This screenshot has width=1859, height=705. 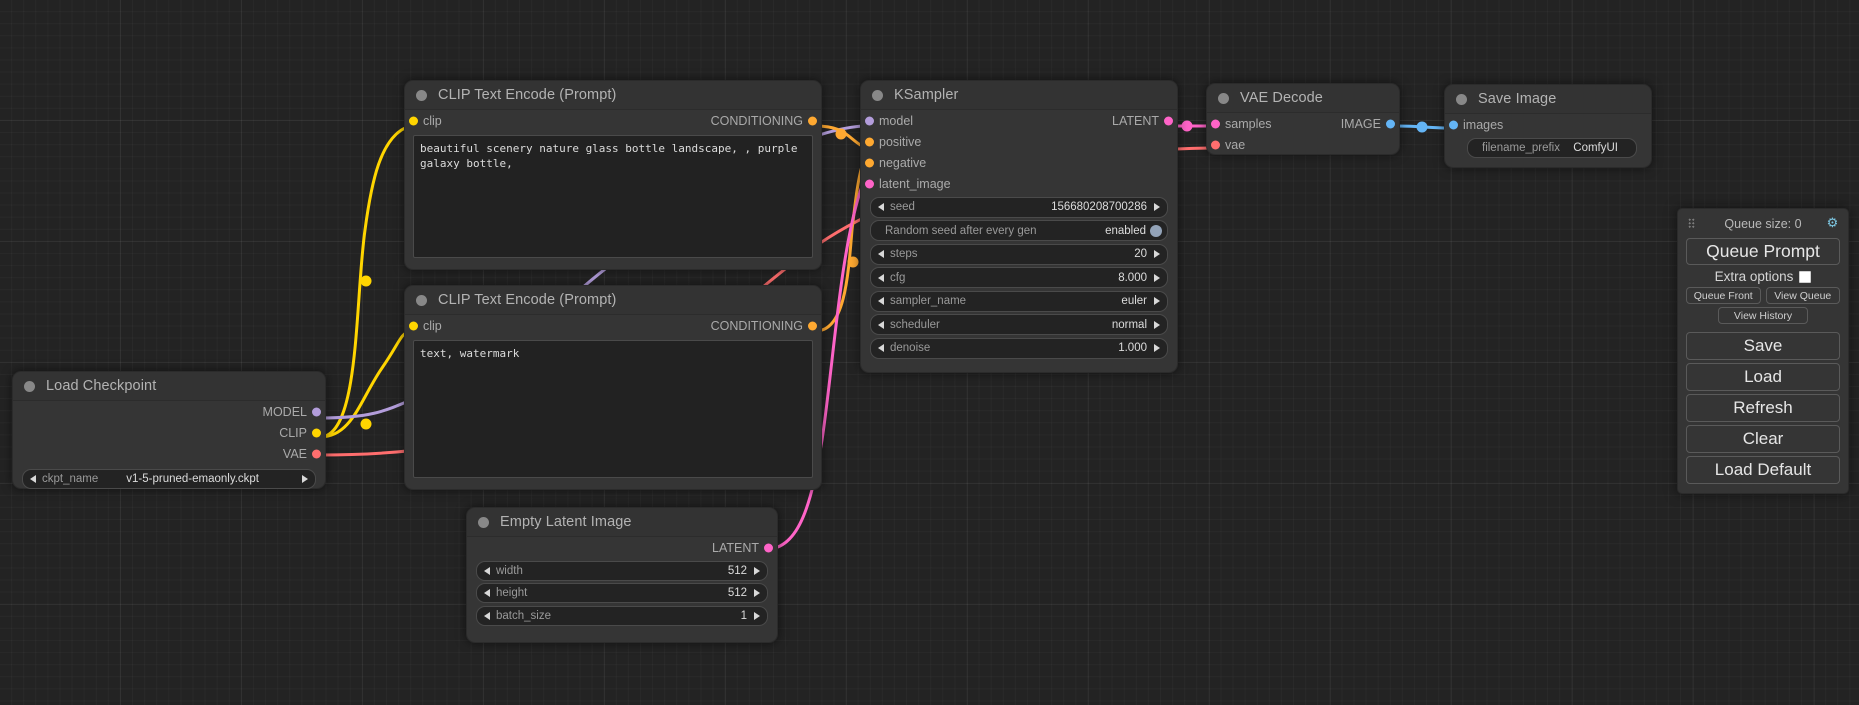 I want to click on widget-denoise: denoise 1.000, so click(x=1019, y=348).